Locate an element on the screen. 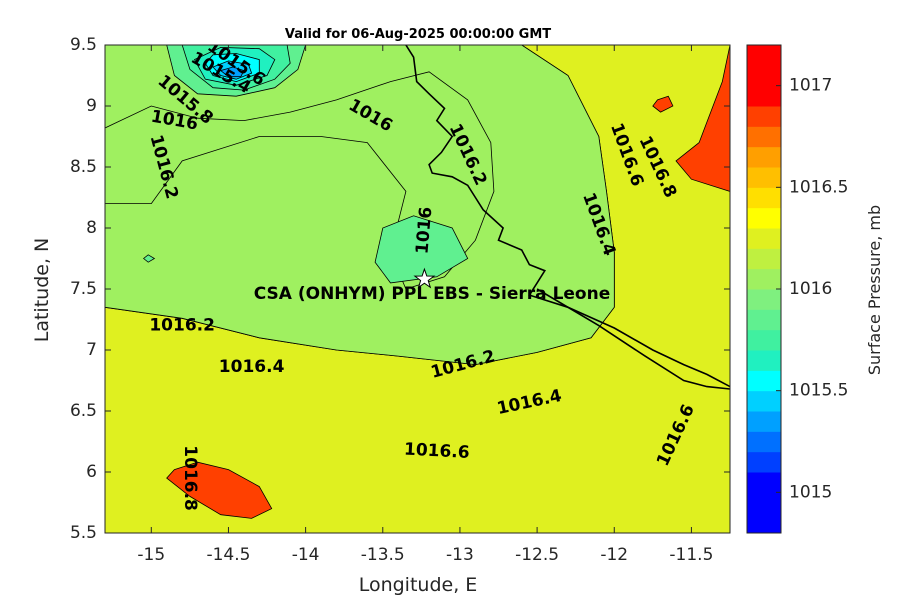  x-tick-label: -11.5 is located at coordinates (691, 555).